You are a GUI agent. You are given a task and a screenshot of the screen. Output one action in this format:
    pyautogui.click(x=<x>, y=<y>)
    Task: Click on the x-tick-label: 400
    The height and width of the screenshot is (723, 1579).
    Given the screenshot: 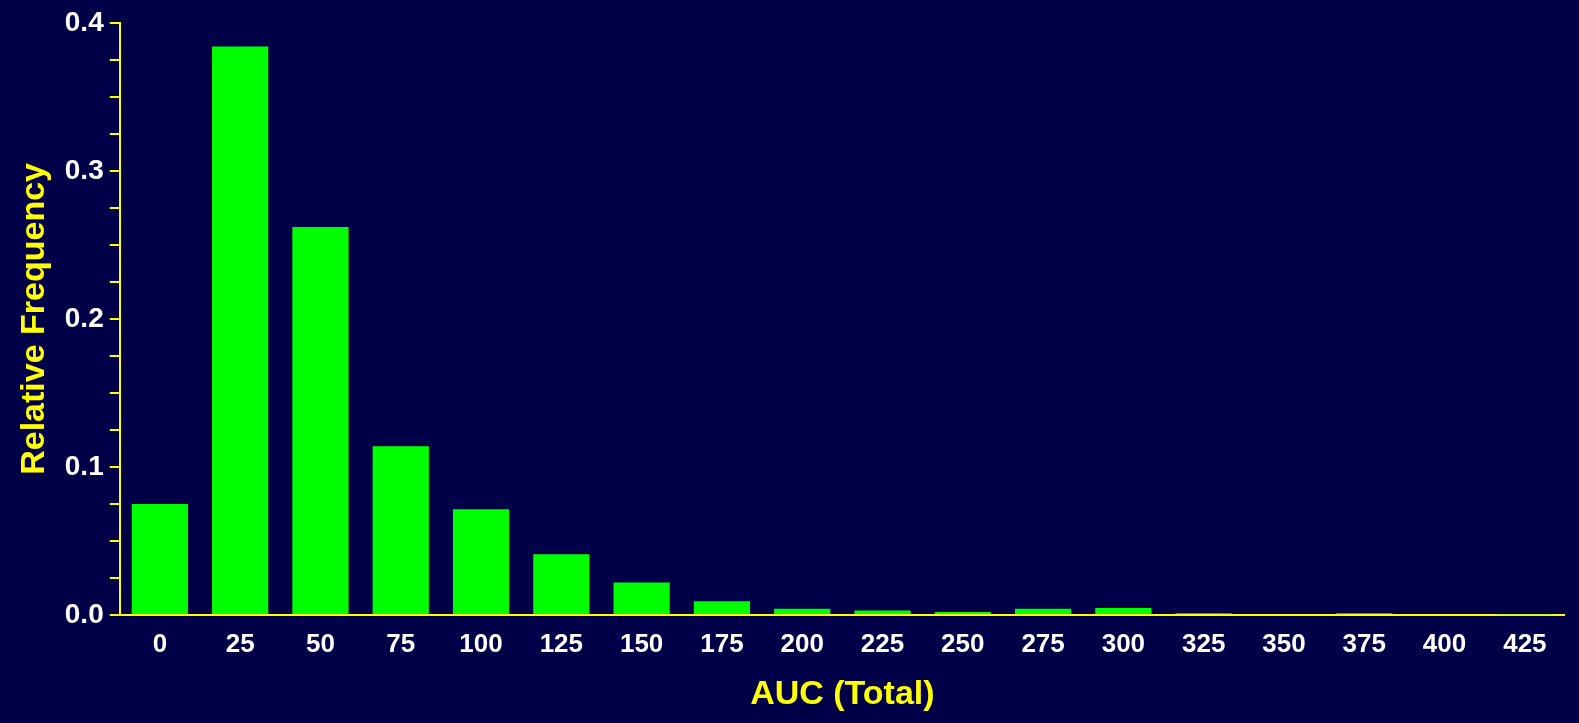 What is the action you would take?
    pyautogui.click(x=1444, y=642)
    